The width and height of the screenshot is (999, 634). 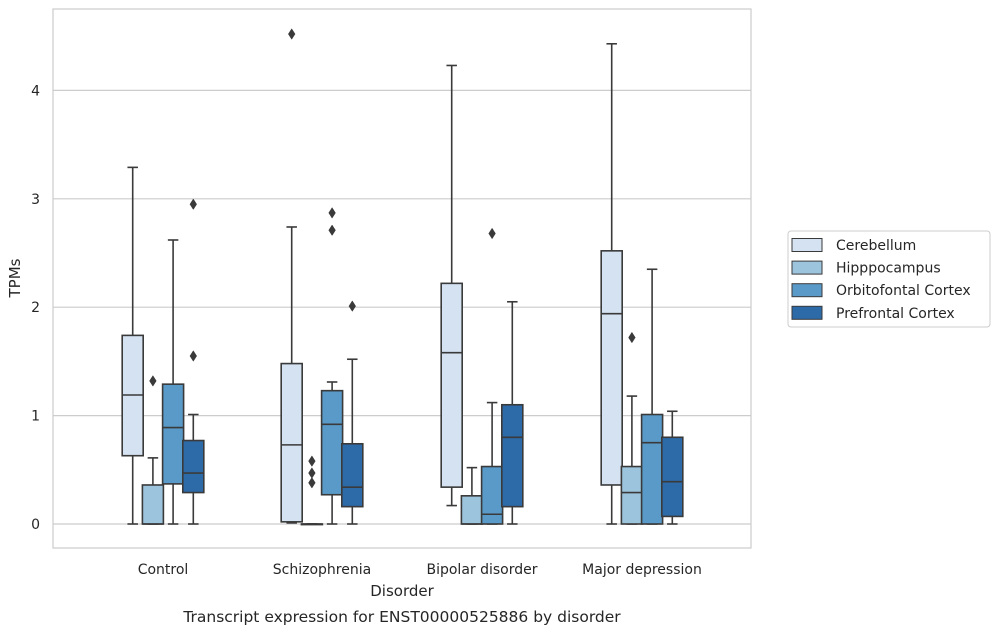 I want to click on category-label: Bipolar disorder, so click(x=481, y=570).